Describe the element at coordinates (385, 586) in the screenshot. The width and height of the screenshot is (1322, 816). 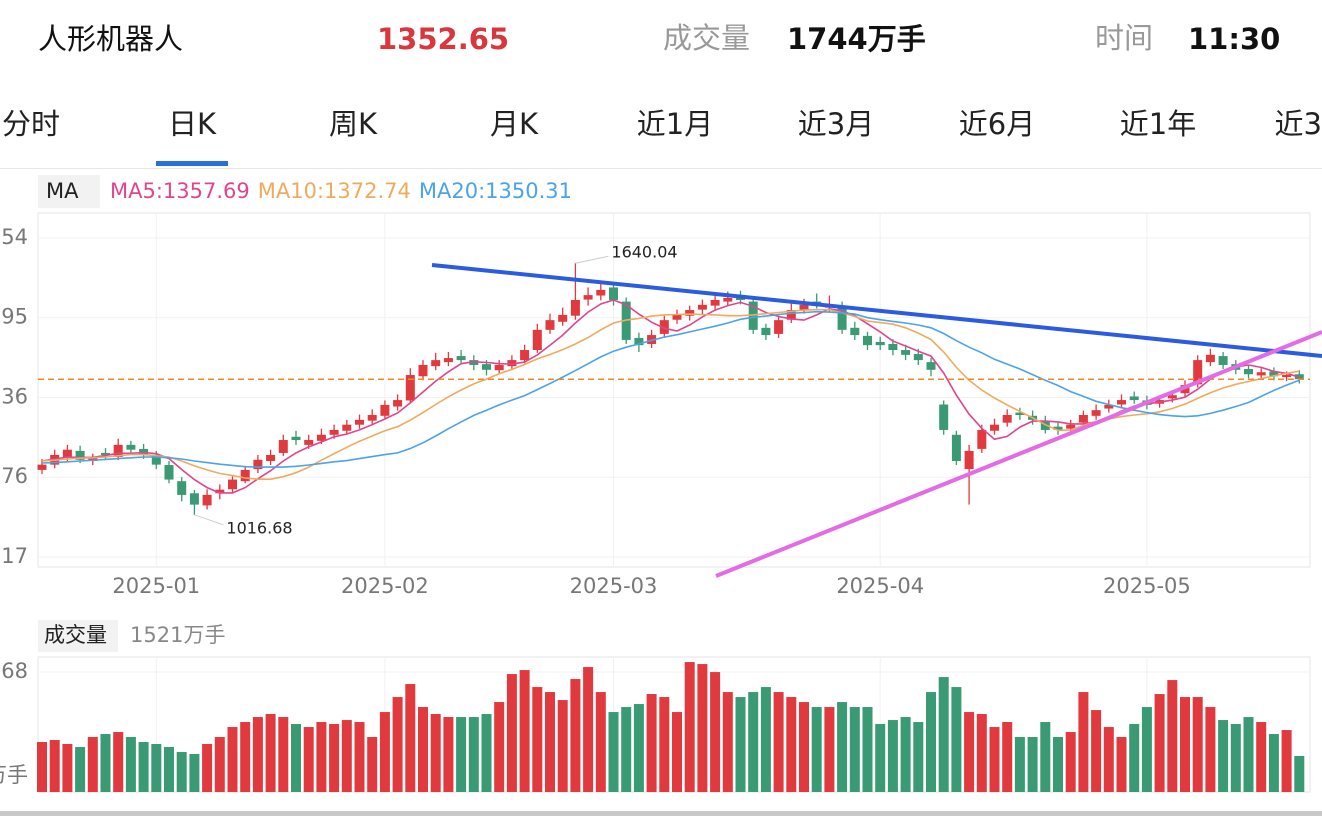
I see `x-tick-label: 2025-02` at that location.